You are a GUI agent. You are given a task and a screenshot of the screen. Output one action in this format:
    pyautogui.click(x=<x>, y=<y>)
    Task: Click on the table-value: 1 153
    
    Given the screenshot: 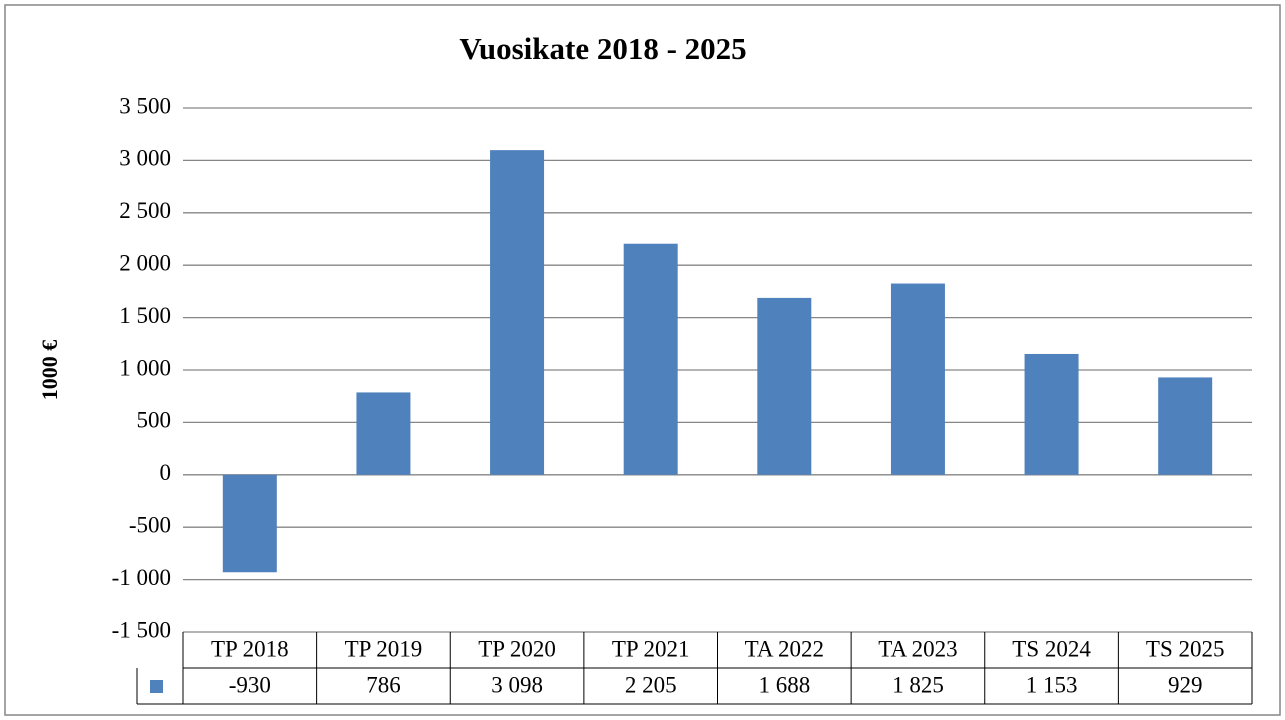 What is the action you would take?
    pyautogui.click(x=1052, y=684)
    